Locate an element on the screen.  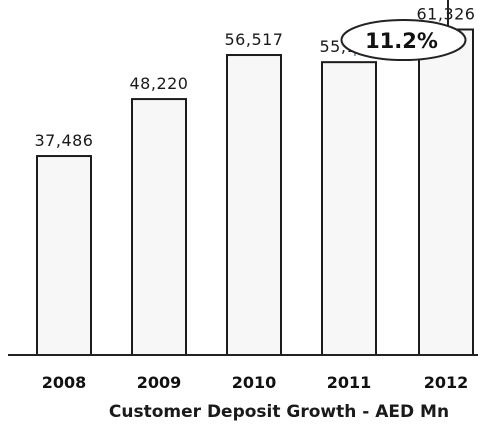
bar-2011 is located at coordinates (349, 208).